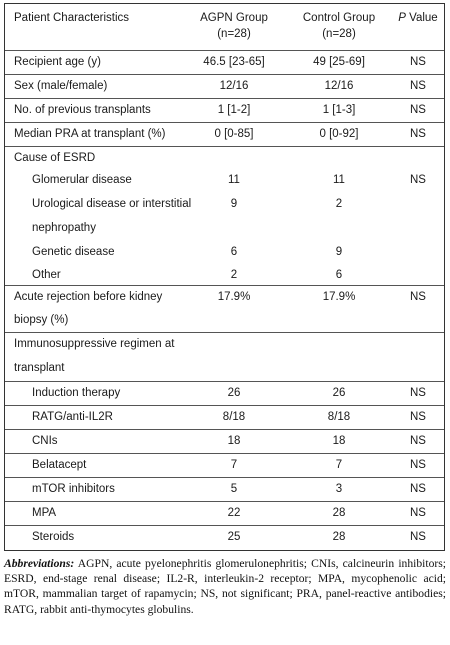 Image resolution: width=450 pixels, height=645 pixels. I want to click on table-row-group-immunosuppressive: Immunosuppressive regimen at transplant, so click(224, 357).